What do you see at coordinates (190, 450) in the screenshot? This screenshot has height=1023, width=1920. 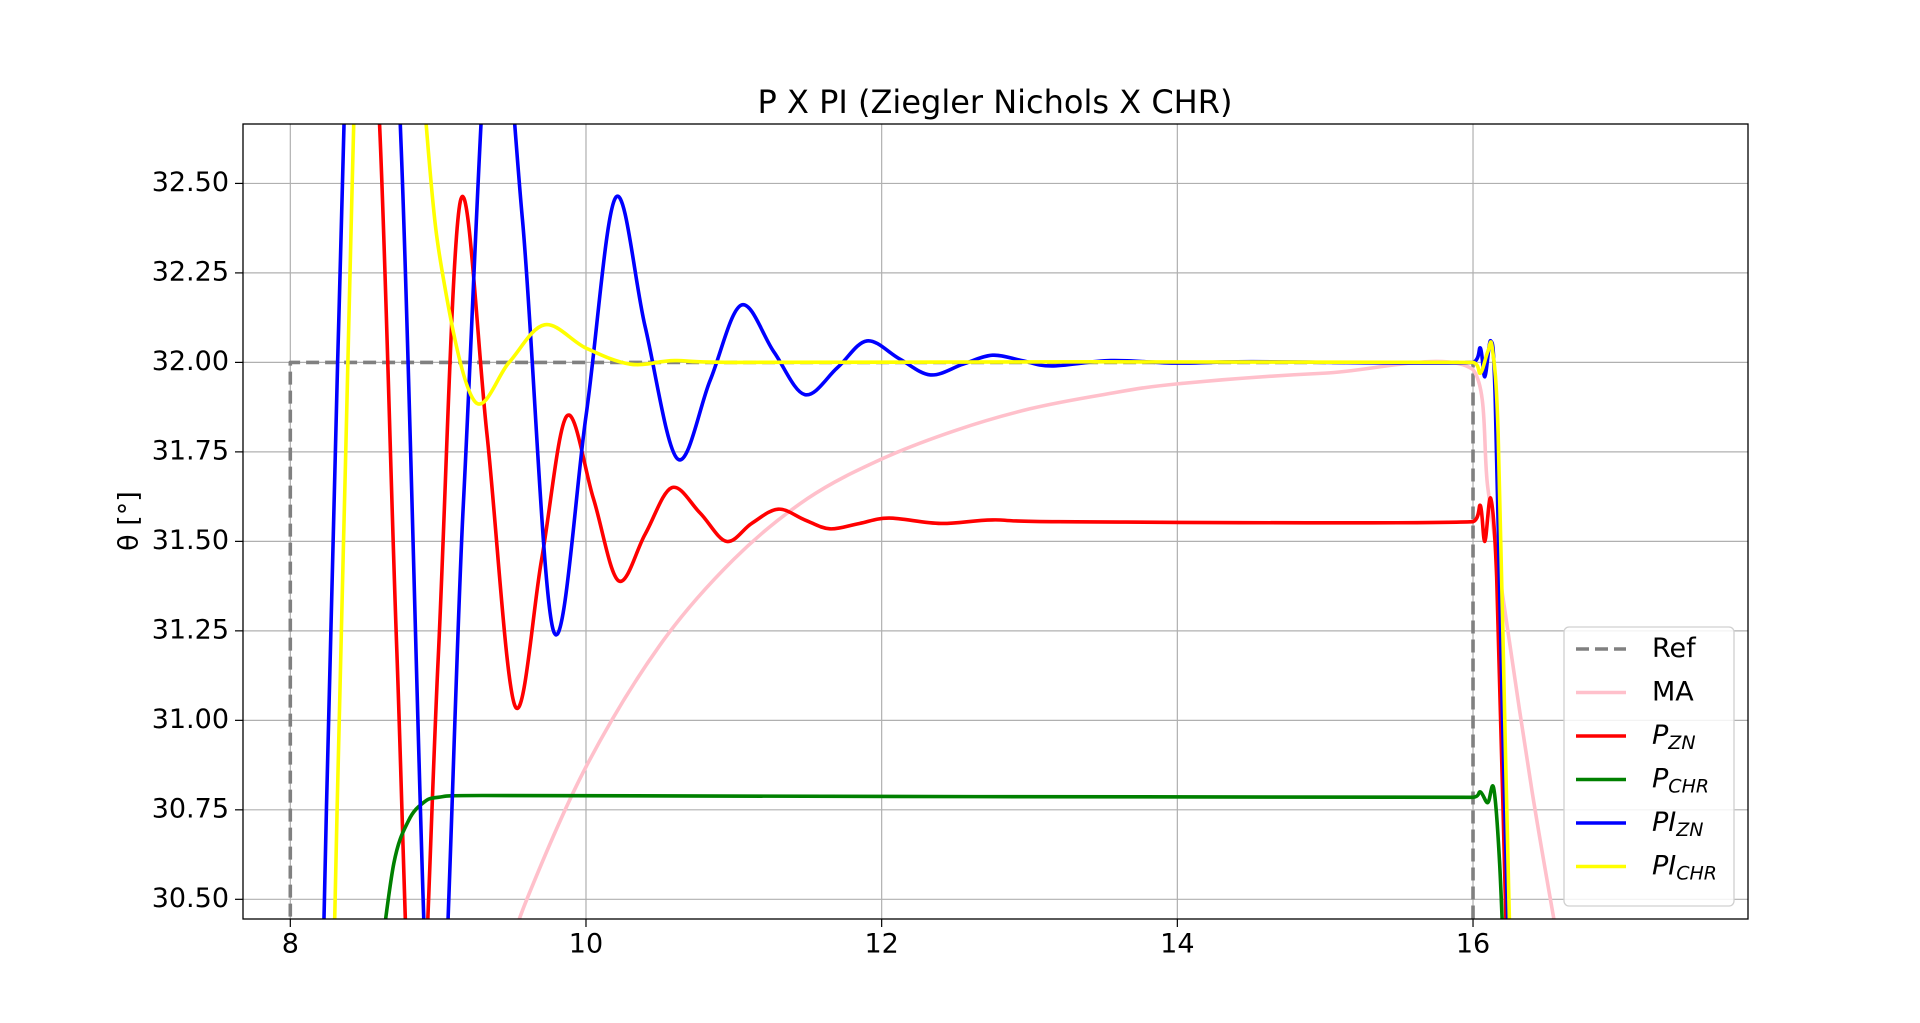 I see `y-tick-label: 31.75` at bounding box center [190, 450].